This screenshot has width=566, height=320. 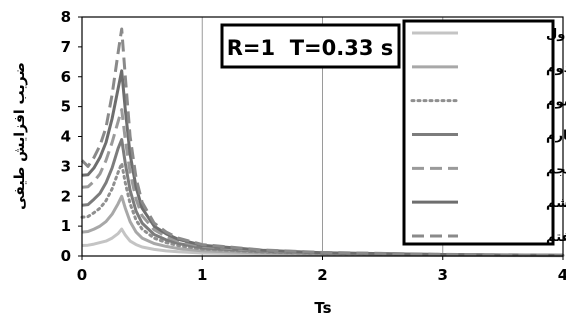 What do you see at coordinates (556, 68) in the screenshot?
I see `legend-label-2: طبقه دوم` at bounding box center [556, 68].